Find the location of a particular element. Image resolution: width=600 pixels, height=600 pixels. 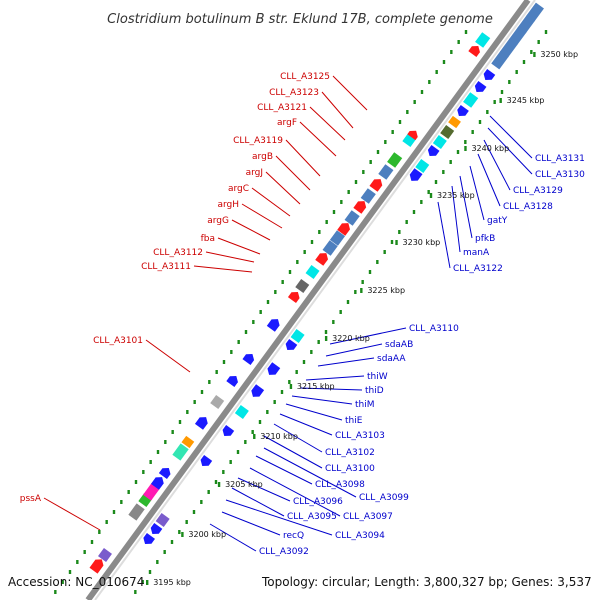

tick-label: 3250 kbp is located at coordinates (559, 54).